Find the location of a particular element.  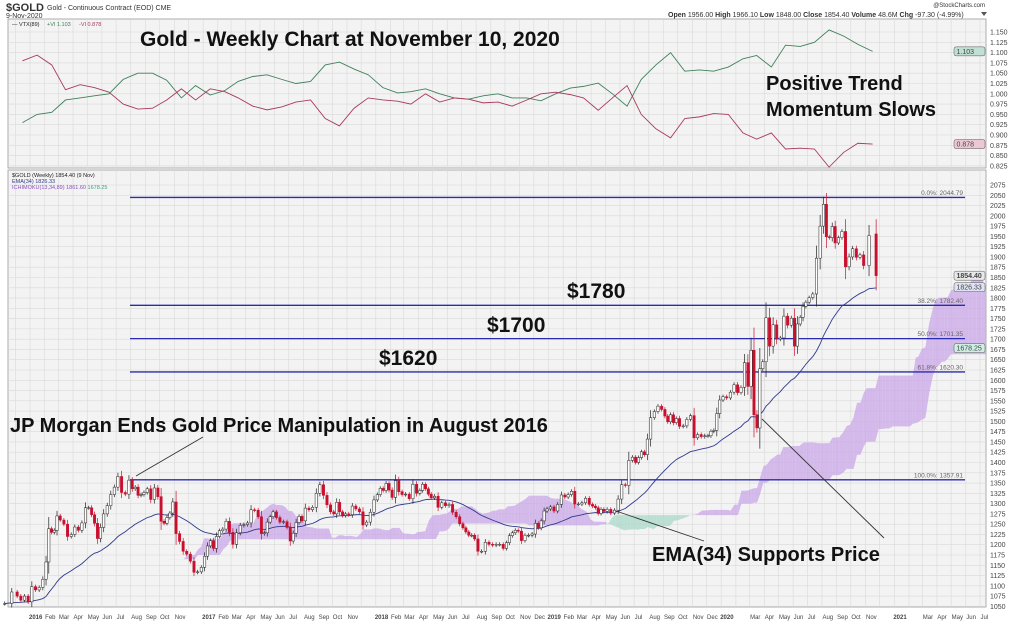

indicator-axis-tick: 0.850 is located at coordinates (999, 156).